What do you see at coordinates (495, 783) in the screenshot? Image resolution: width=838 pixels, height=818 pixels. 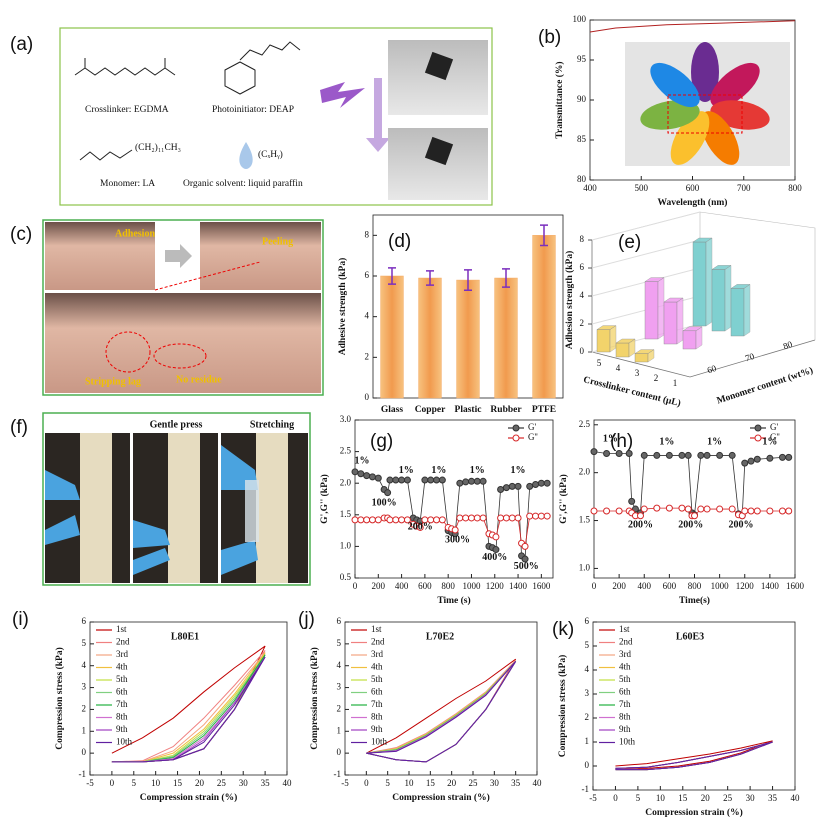 I see `x-tick-label: 30` at bounding box center [495, 783].